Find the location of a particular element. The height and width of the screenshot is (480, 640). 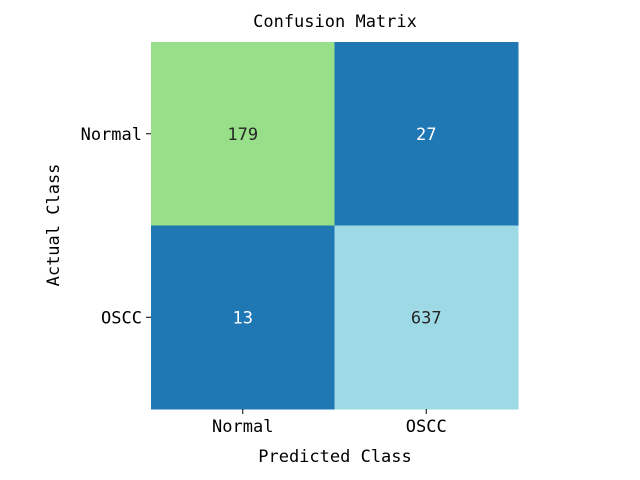

y-tick-label-1: OSCC is located at coordinates (121, 318).